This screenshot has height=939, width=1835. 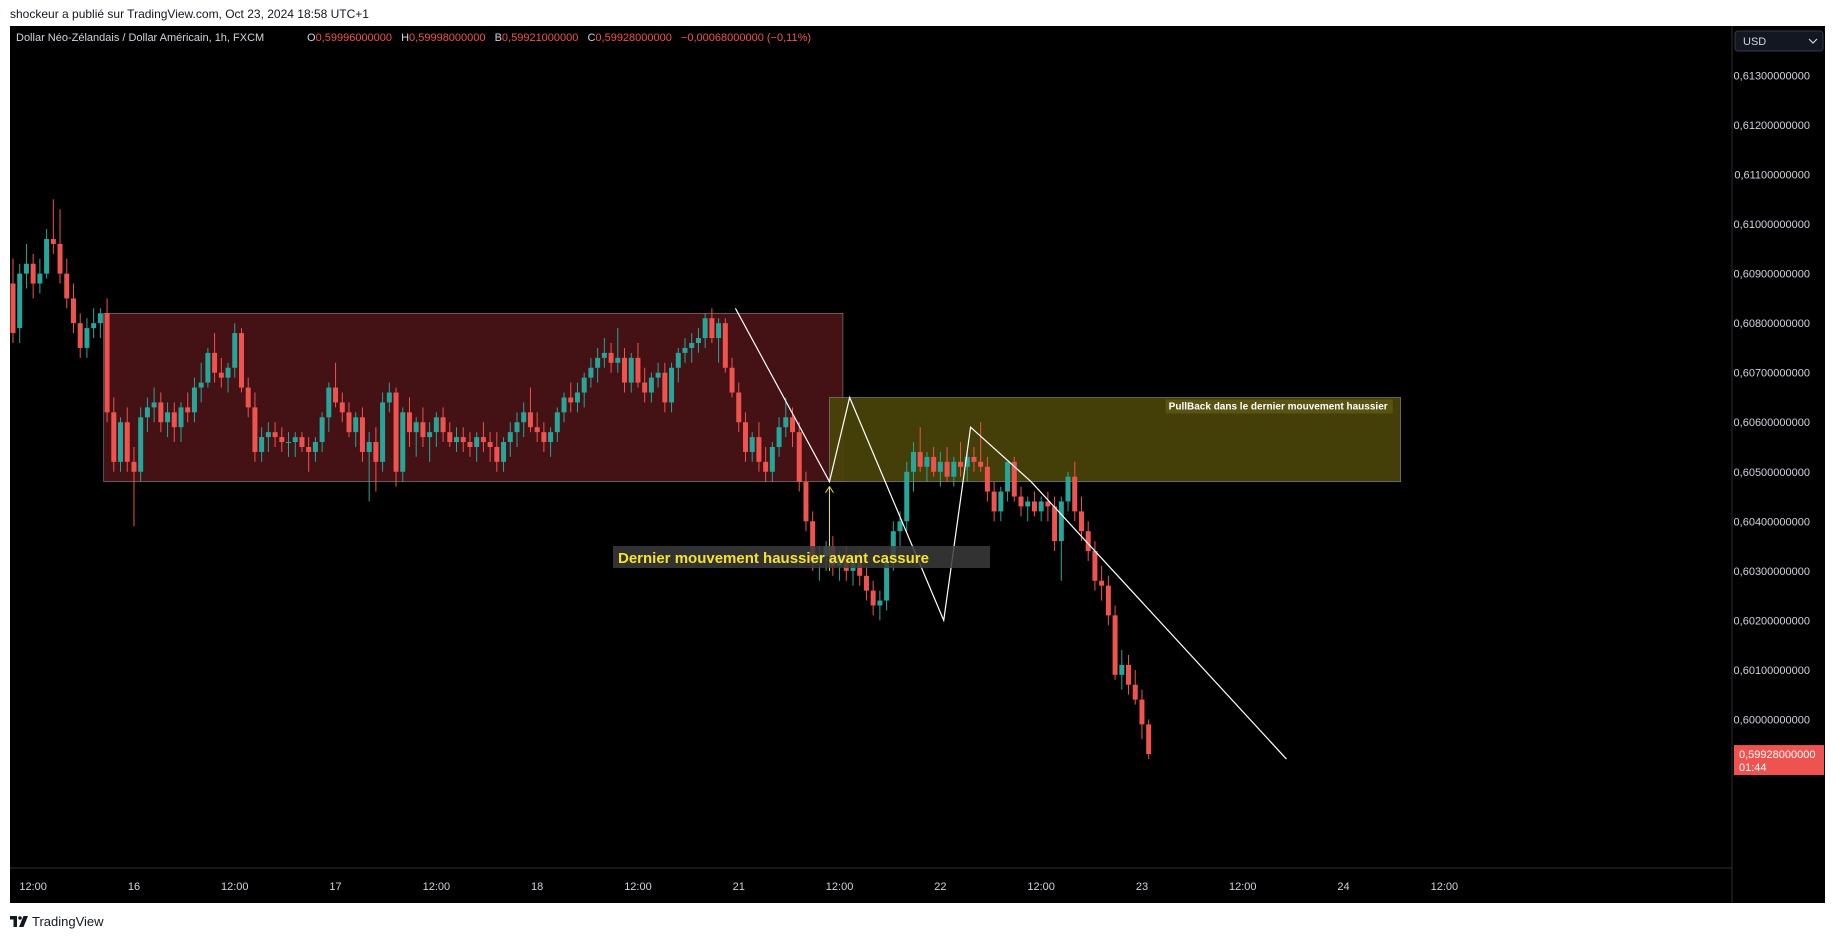 I want to click on chevron-down-icon, so click(x=1813, y=41).